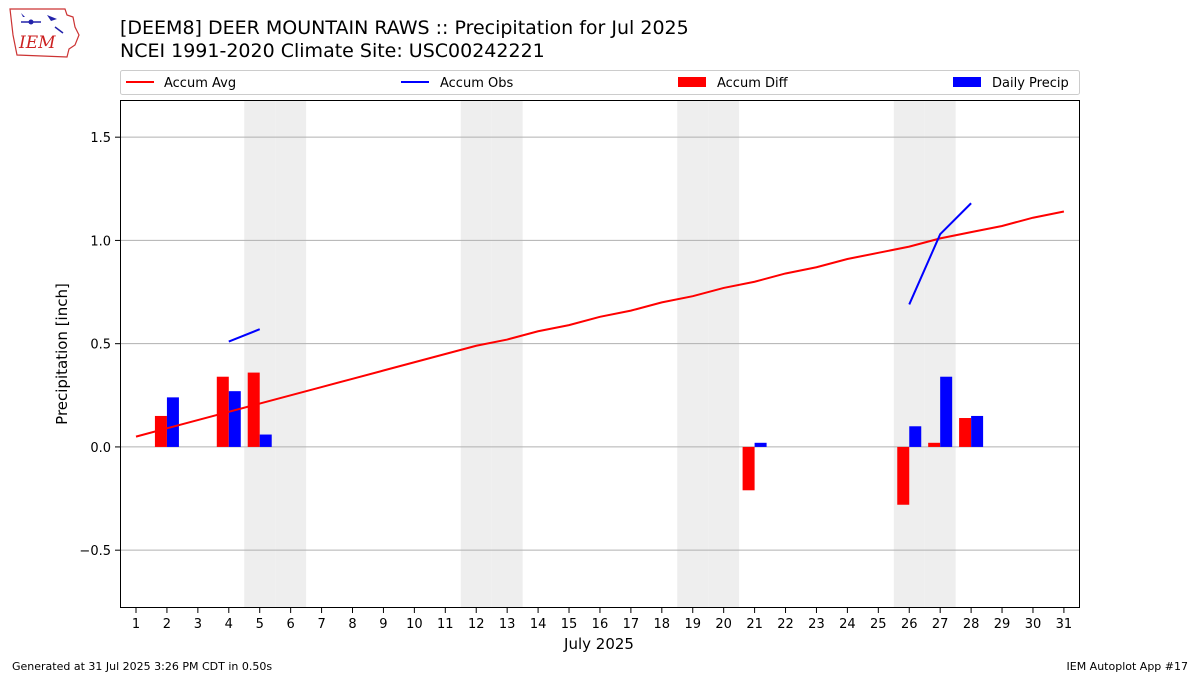 The width and height of the screenshot is (1200, 675). Describe the element at coordinates (1002, 624) in the screenshot. I see `x-tick-label-29: 29` at that location.